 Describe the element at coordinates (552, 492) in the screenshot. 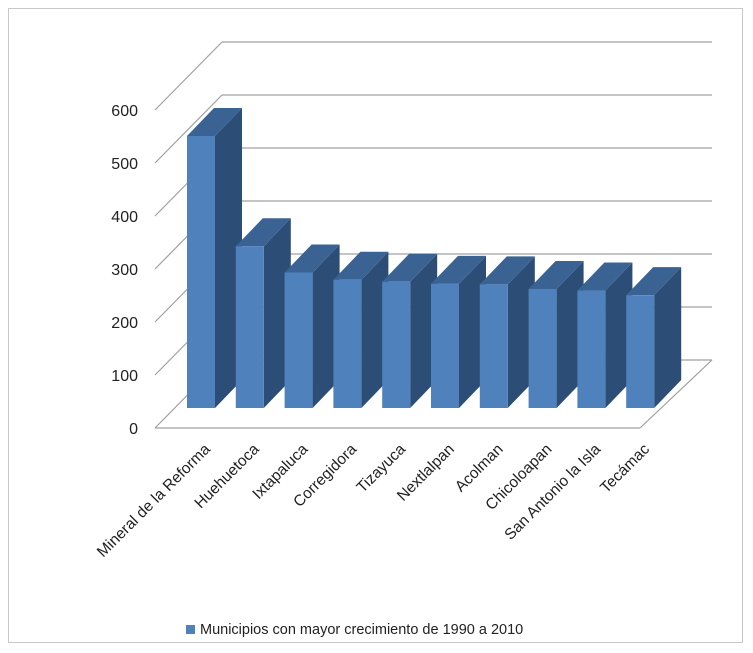

I see `x-tick-label: San Antonio la Isla` at that location.